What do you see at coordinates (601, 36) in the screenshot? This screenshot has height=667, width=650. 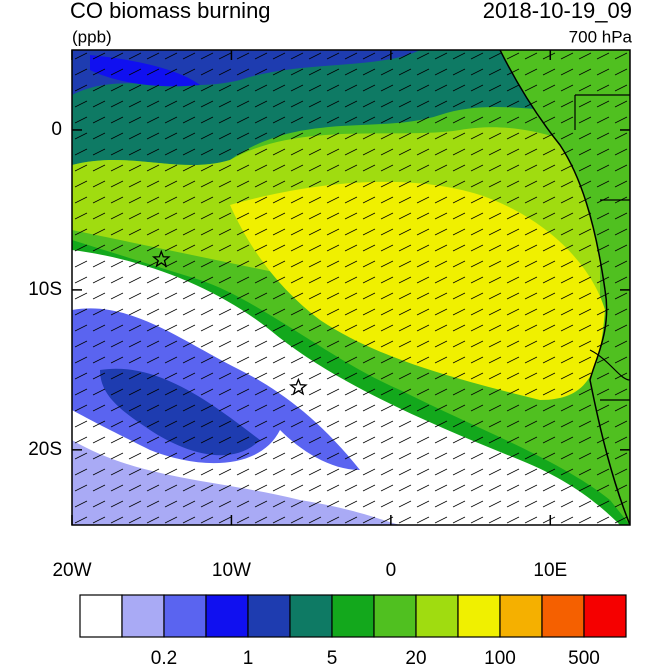 I see `level: 700 hPa` at bounding box center [601, 36].